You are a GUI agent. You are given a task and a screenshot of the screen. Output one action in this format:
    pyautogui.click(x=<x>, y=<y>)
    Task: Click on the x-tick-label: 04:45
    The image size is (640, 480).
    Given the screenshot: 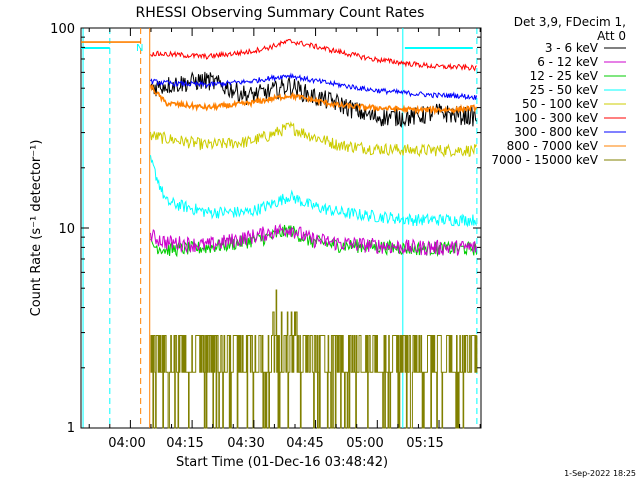 What is the action you would take?
    pyautogui.click(x=304, y=443)
    